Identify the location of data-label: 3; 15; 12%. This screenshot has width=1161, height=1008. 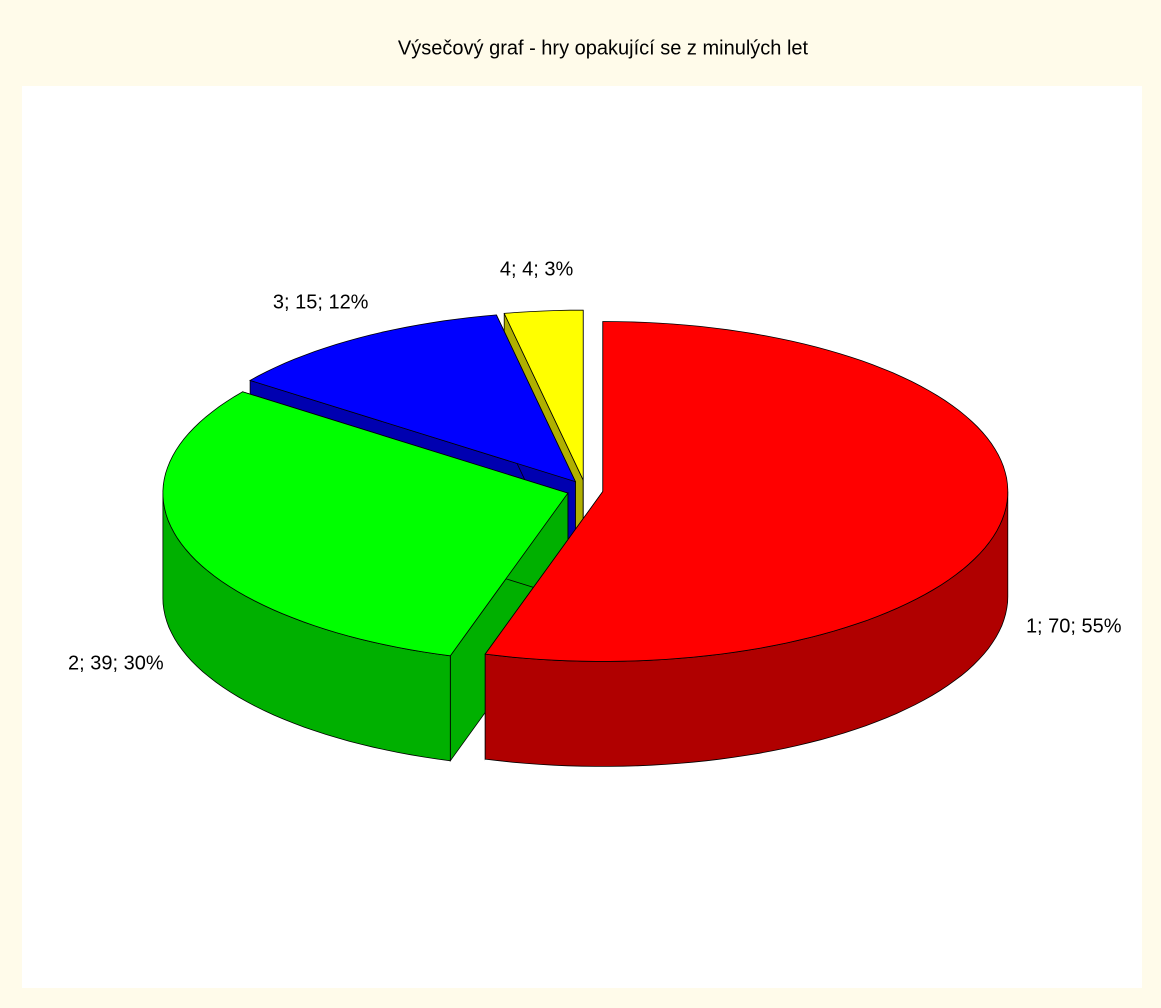
(321, 303).